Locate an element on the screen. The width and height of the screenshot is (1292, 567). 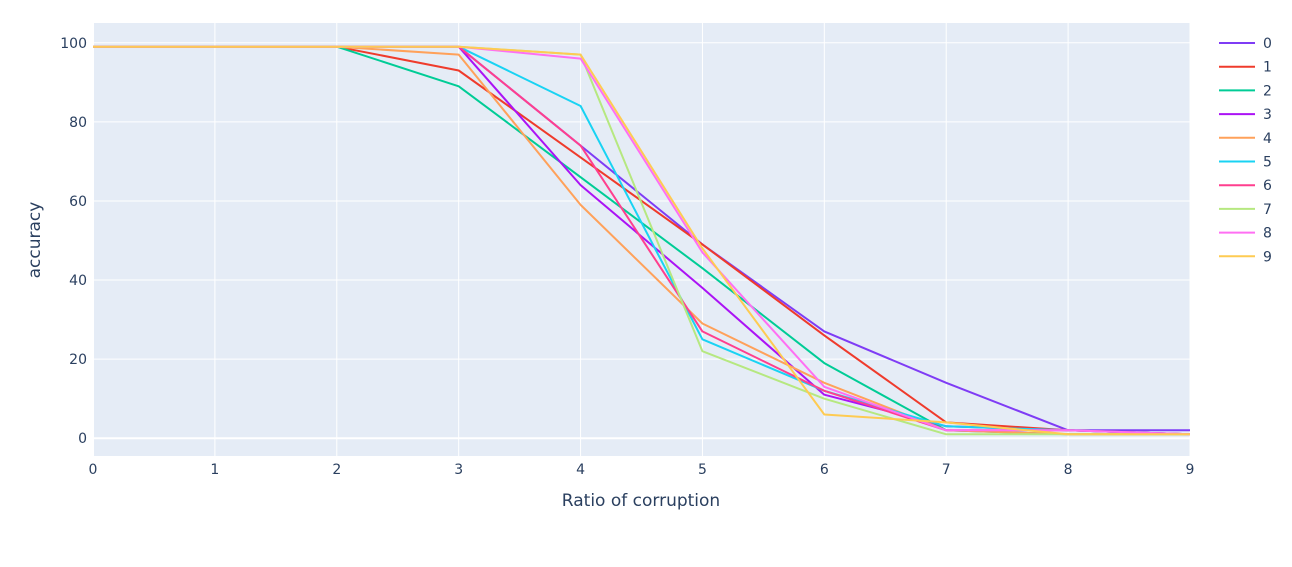
x-tick-label: 4 is located at coordinates (580, 470).